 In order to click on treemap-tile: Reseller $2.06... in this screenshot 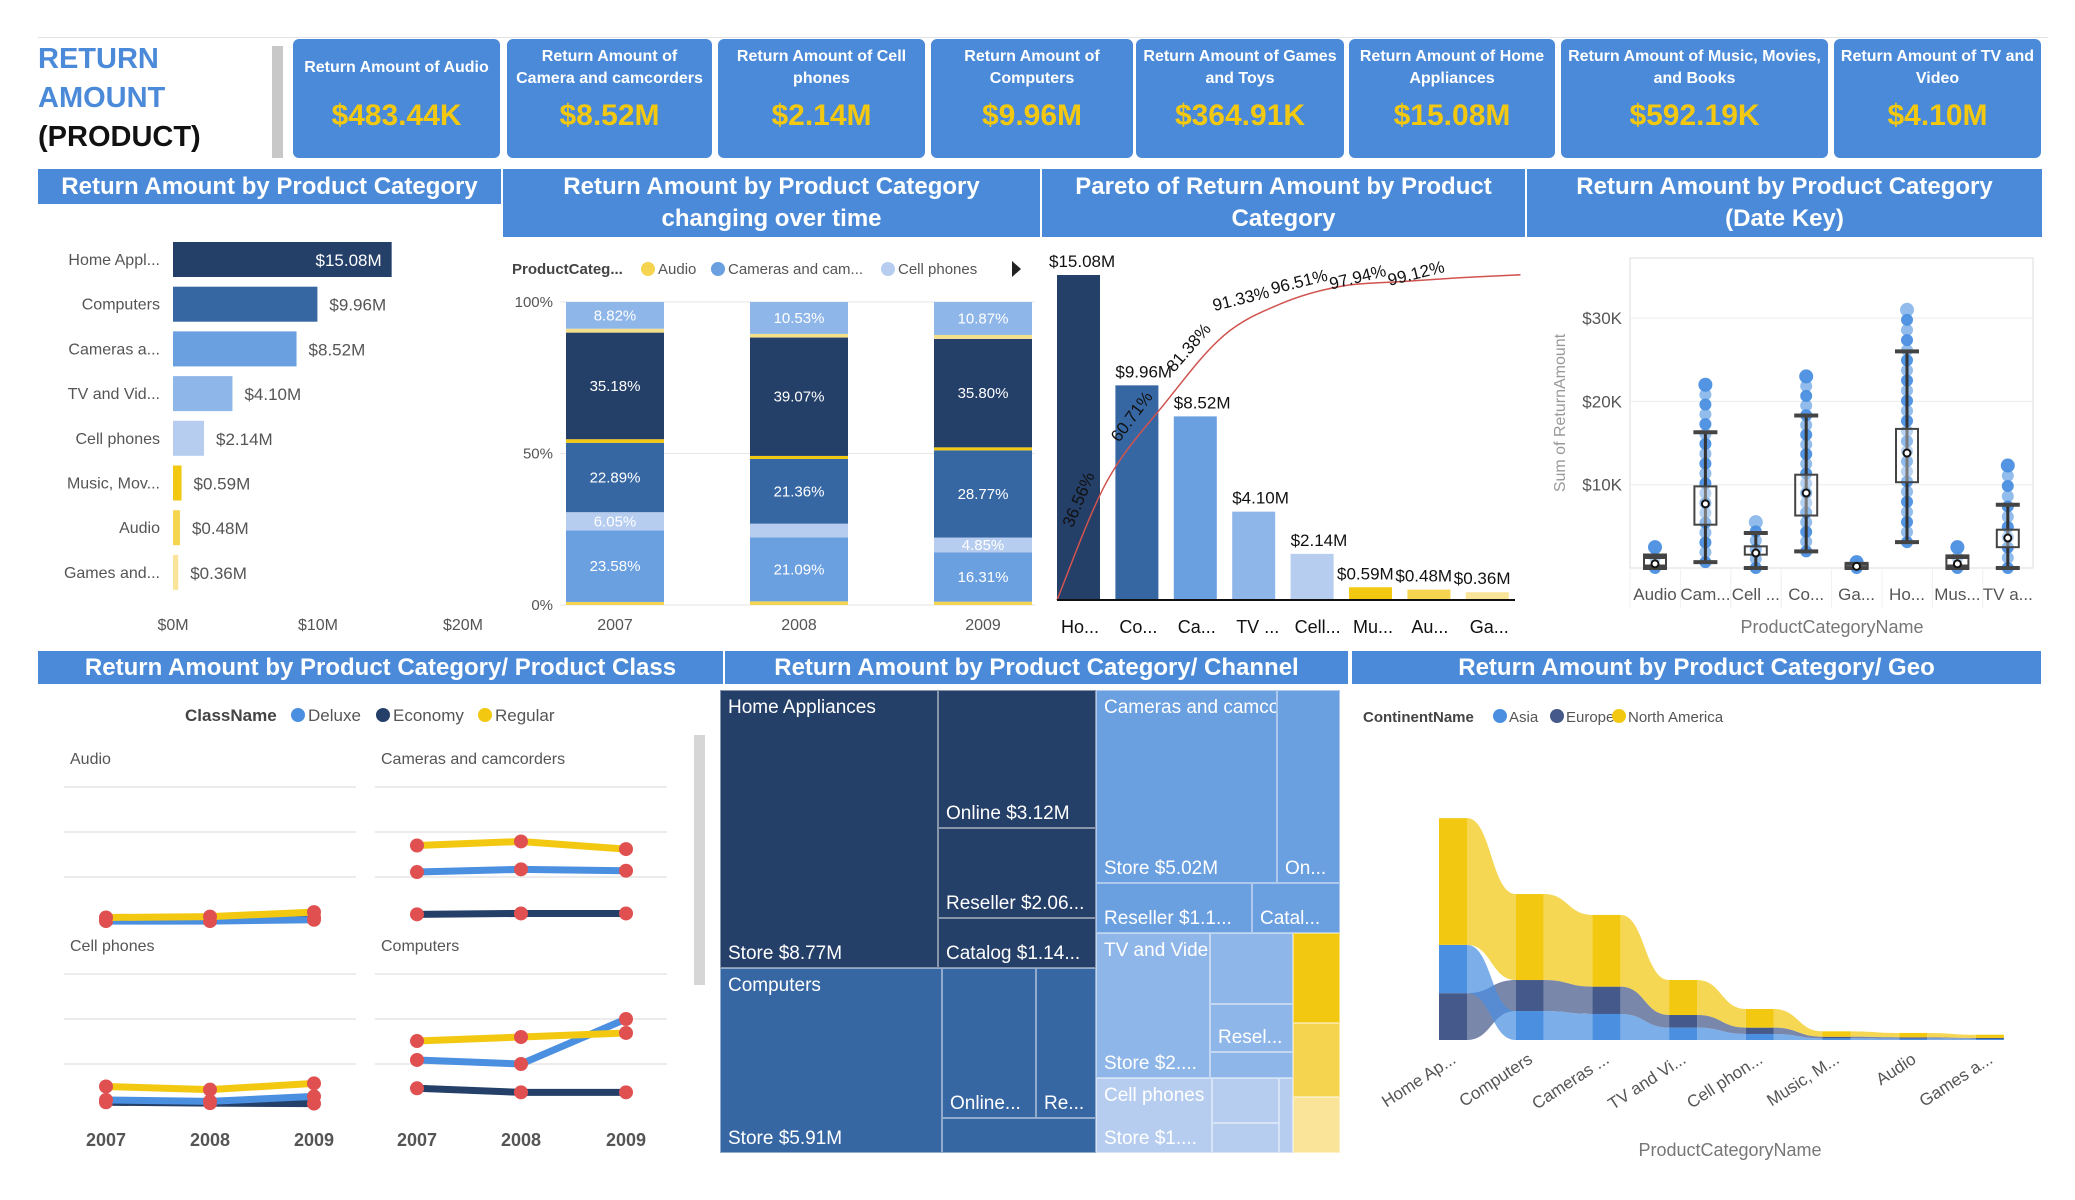, I will do `click(1017, 873)`.